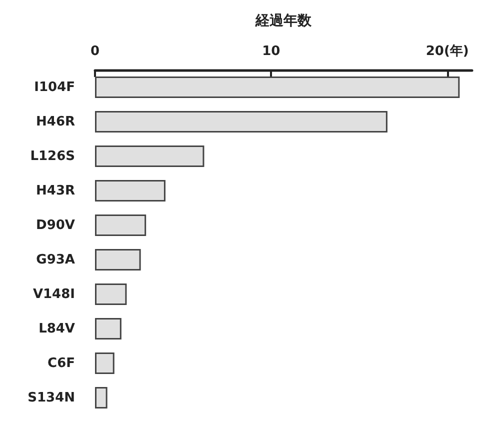 This screenshot has width=492, height=423. Describe the element at coordinates (95, 51) in the screenshot. I see `x-tick-label: 0` at that location.